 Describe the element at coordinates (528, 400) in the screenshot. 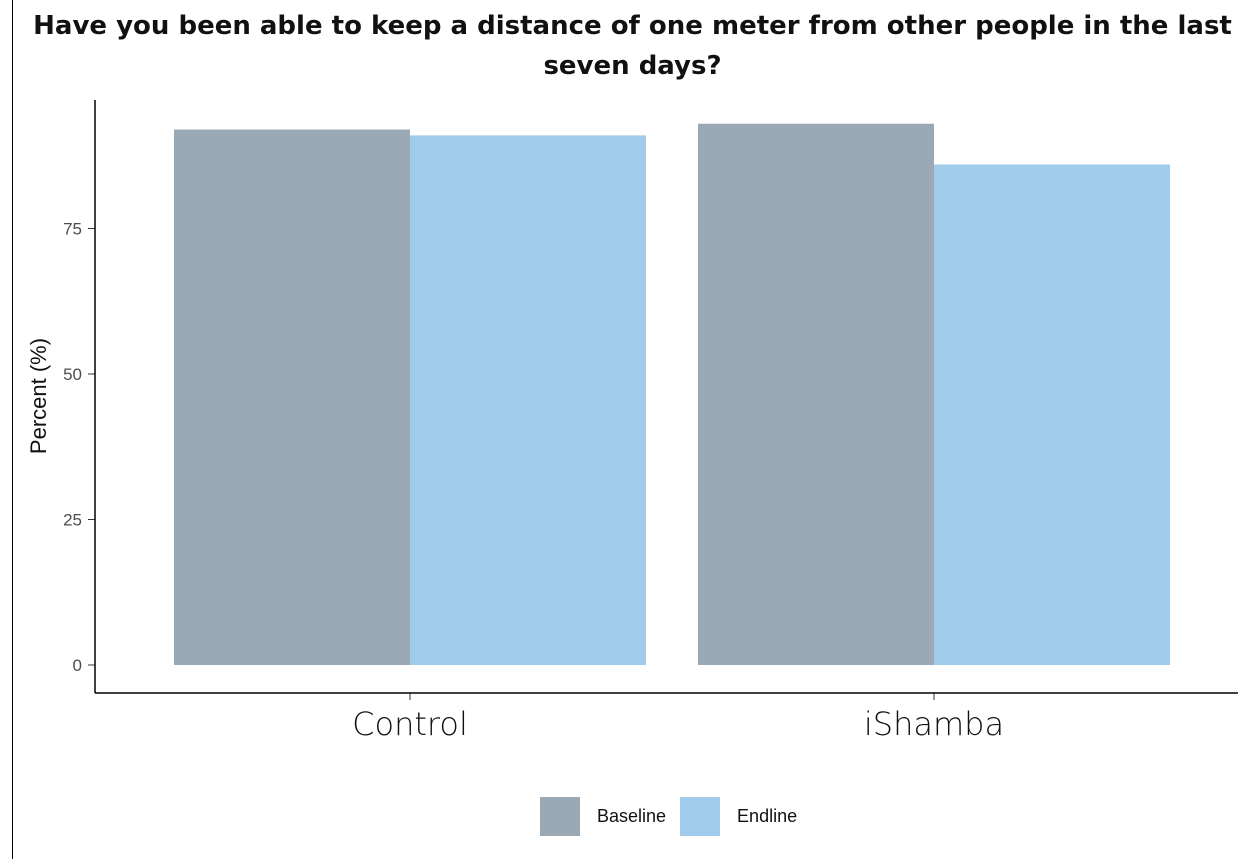

I see `bar-control-endline` at that location.